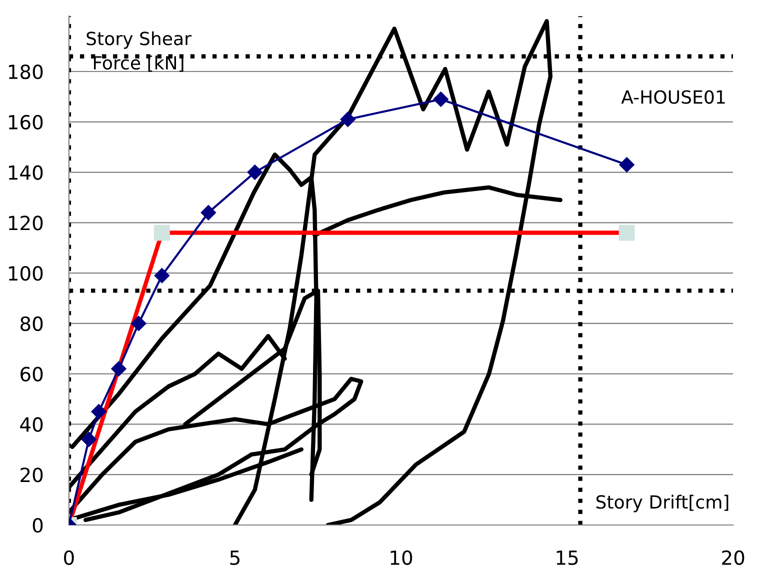 The width and height of the screenshot is (766, 568). Describe the element at coordinates (25, 122) in the screenshot. I see `y-tick-label: 160` at that location.